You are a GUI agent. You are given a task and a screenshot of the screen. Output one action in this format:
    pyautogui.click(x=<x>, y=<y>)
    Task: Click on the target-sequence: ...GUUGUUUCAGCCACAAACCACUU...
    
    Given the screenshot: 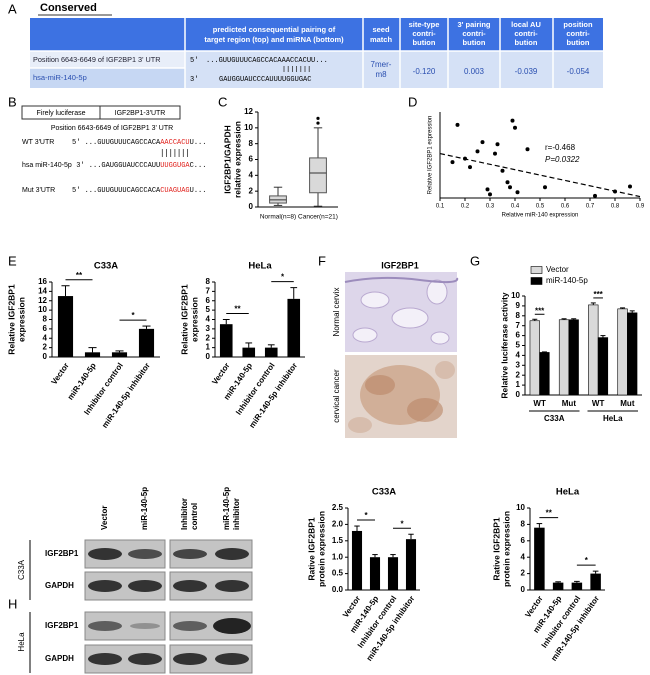 What is the action you would take?
    pyautogui.click(x=267, y=61)
    